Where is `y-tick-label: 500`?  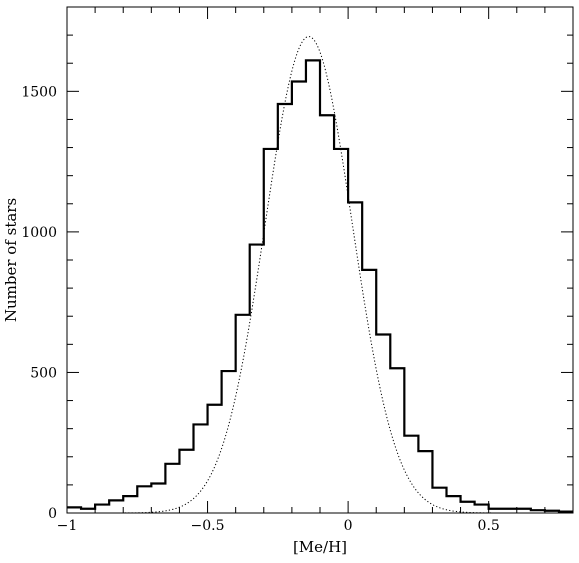 y-tick-label: 500 is located at coordinates (43, 373).